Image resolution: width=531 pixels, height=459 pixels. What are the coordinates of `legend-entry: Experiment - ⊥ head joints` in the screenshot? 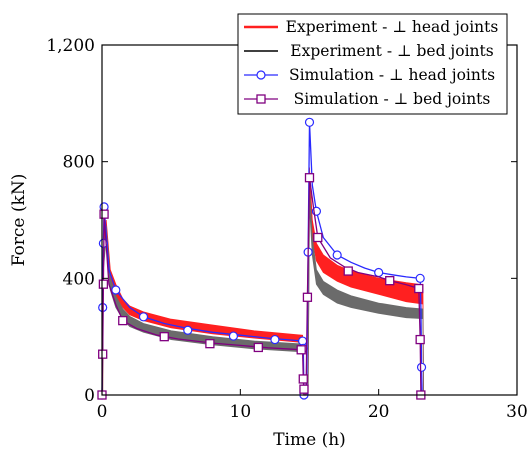 It's located at (371, 27).